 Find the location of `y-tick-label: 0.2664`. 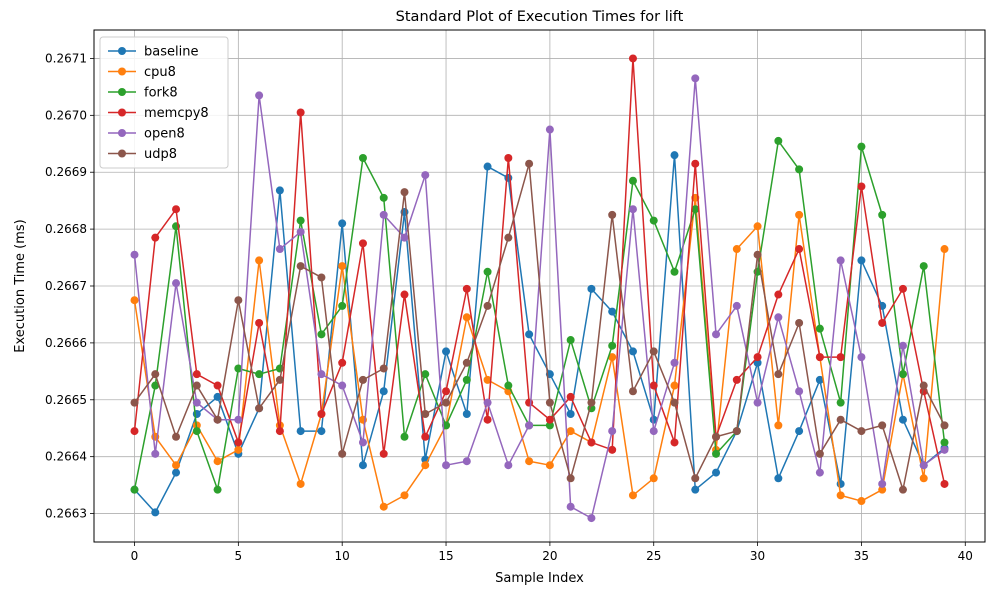

y-tick-label: 0.2664 is located at coordinates (66, 457).